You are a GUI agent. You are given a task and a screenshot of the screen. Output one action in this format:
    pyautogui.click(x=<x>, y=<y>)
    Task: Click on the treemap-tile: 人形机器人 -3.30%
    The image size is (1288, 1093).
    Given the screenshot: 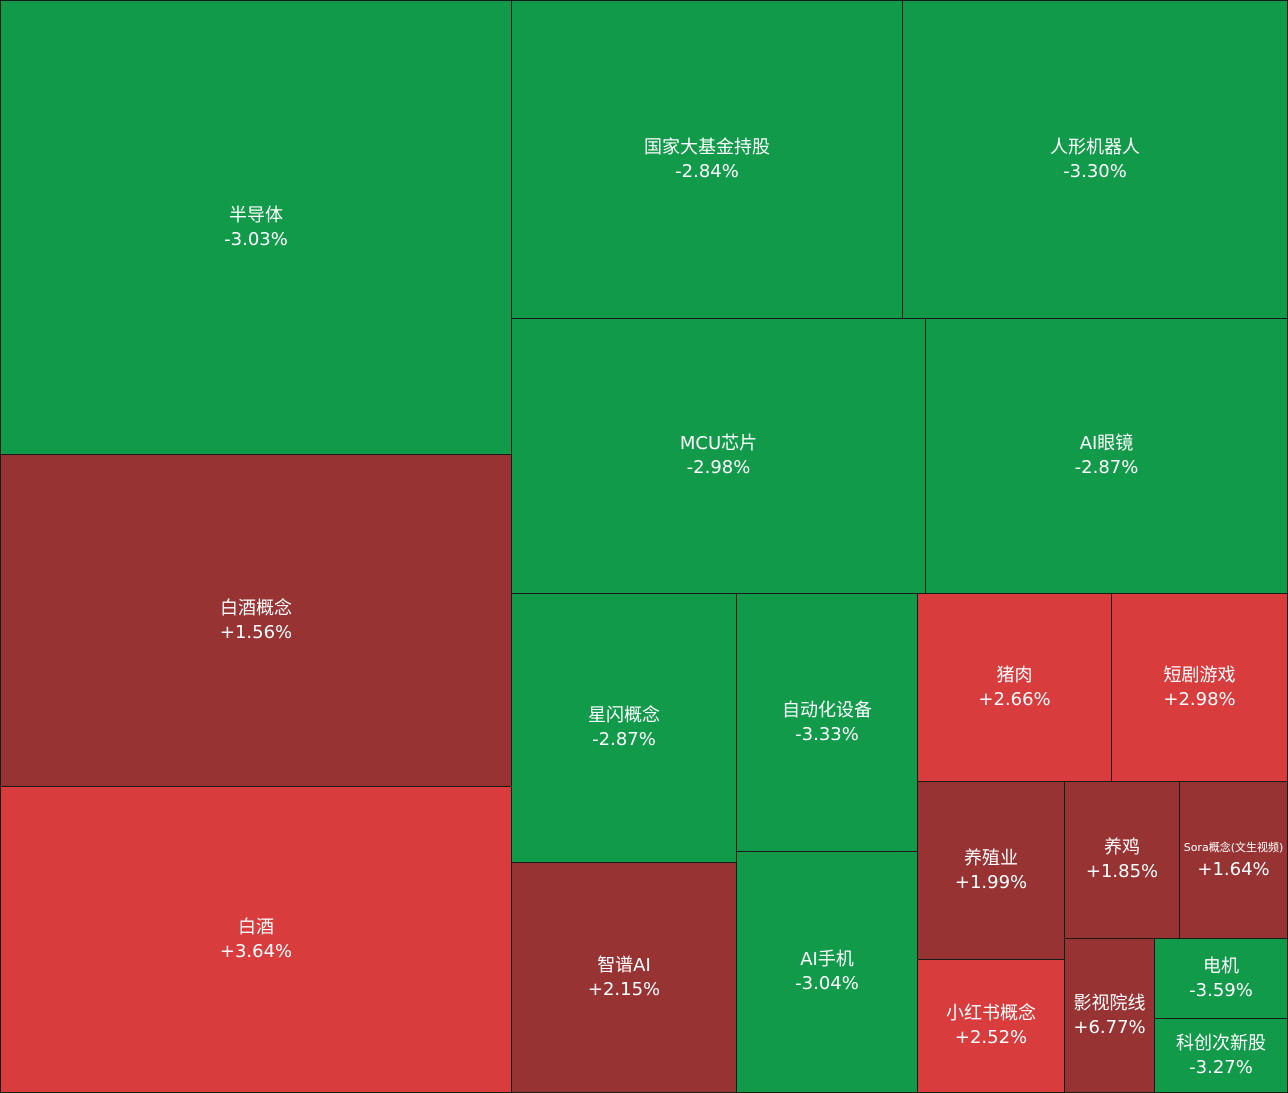 What is the action you would take?
    pyautogui.click(x=1095, y=159)
    